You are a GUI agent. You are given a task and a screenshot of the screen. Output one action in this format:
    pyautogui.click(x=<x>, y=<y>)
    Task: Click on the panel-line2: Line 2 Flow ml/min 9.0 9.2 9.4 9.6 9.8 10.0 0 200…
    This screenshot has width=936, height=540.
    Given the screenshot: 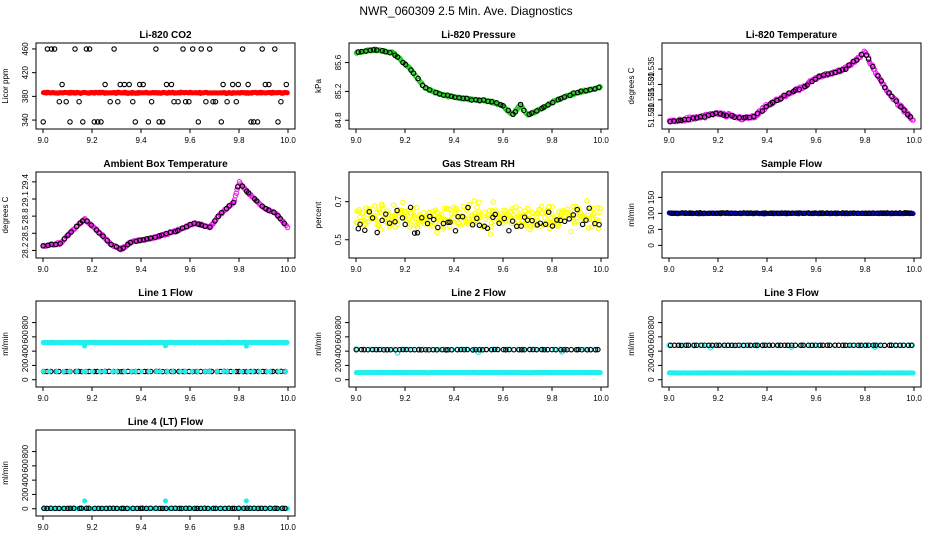 What is the action you would take?
    pyautogui.click(x=461, y=345)
    